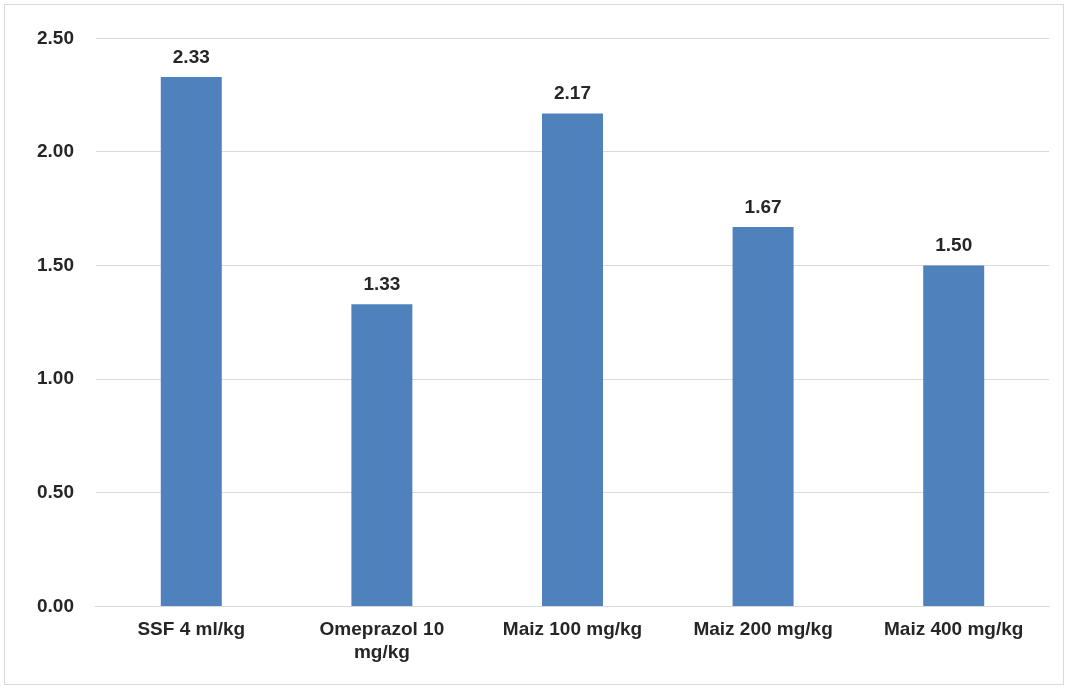  What do you see at coordinates (382, 283) in the screenshot?
I see `data-label: 1.33` at bounding box center [382, 283].